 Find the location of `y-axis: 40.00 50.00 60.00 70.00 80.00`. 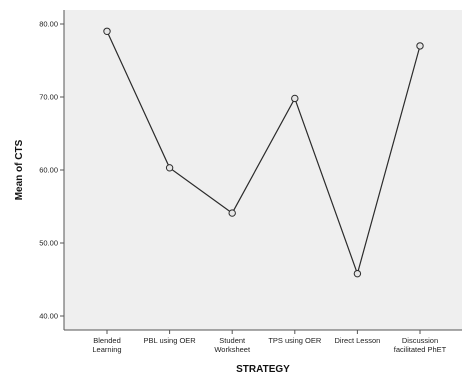

y-axis: 40.00 50.00 60.00 70.00 80.00 is located at coordinates (52, 170).